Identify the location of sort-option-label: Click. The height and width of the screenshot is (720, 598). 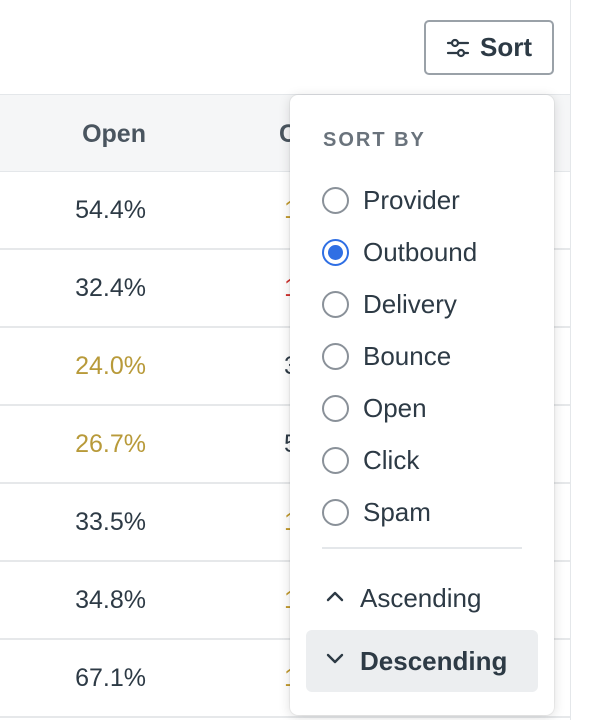
(391, 459).